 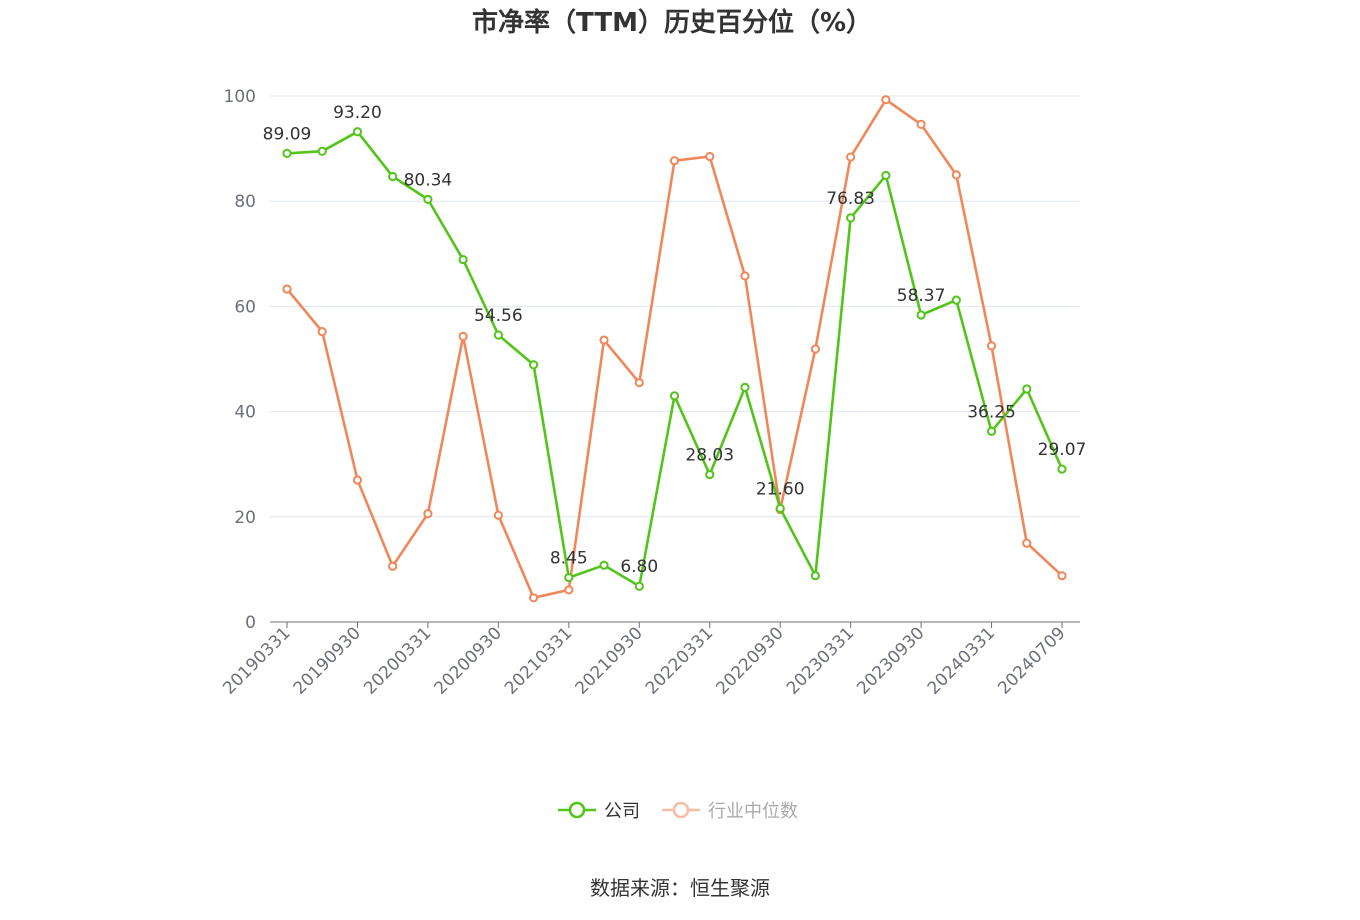 What do you see at coordinates (961, 660) in the screenshot?
I see `x-tick-label: 20240331` at bounding box center [961, 660].